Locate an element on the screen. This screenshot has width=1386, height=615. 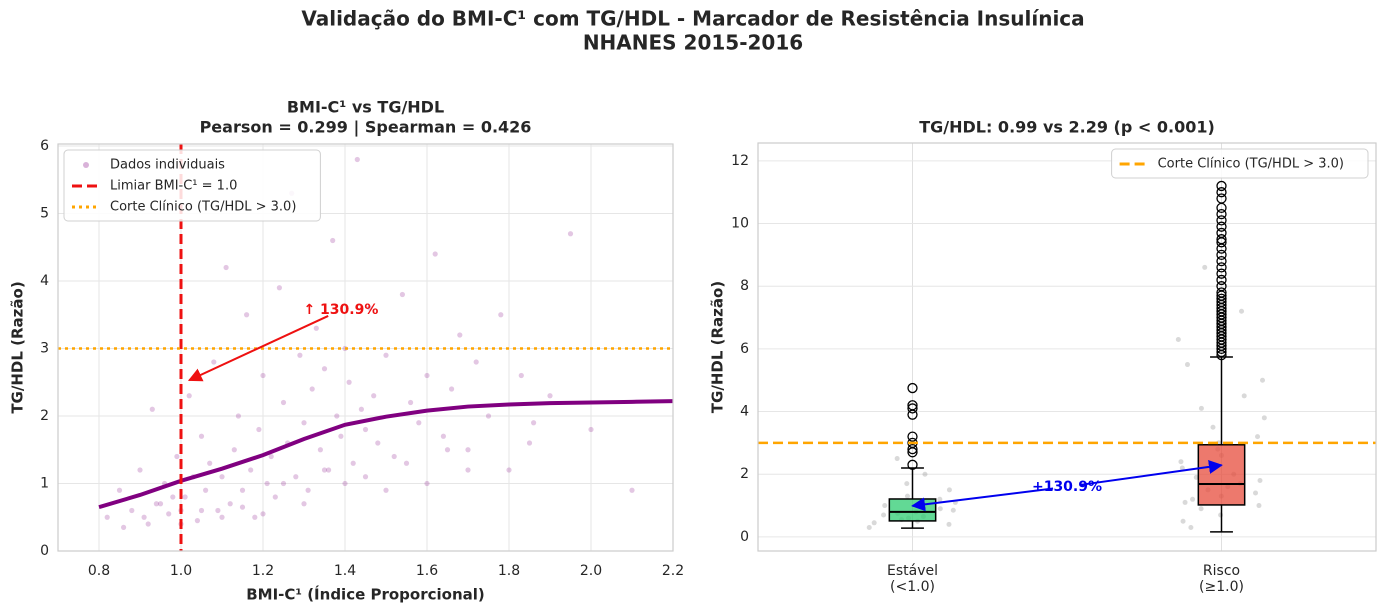
x-tick-label: Estável (<1.0) is located at coordinates (912, 579).